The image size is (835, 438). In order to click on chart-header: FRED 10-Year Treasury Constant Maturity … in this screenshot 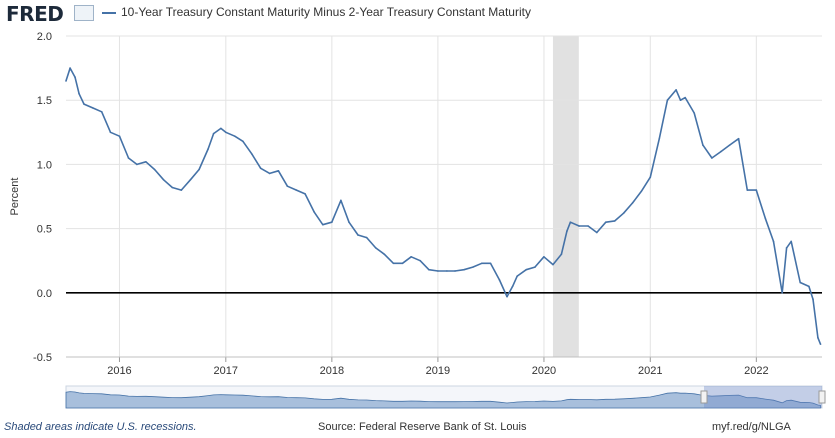, I will do `click(417, 13)`.